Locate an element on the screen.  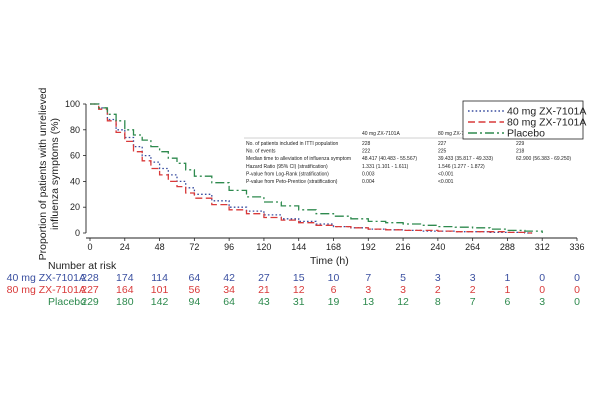
stats-cell: 0.004 is located at coordinates (368, 182).